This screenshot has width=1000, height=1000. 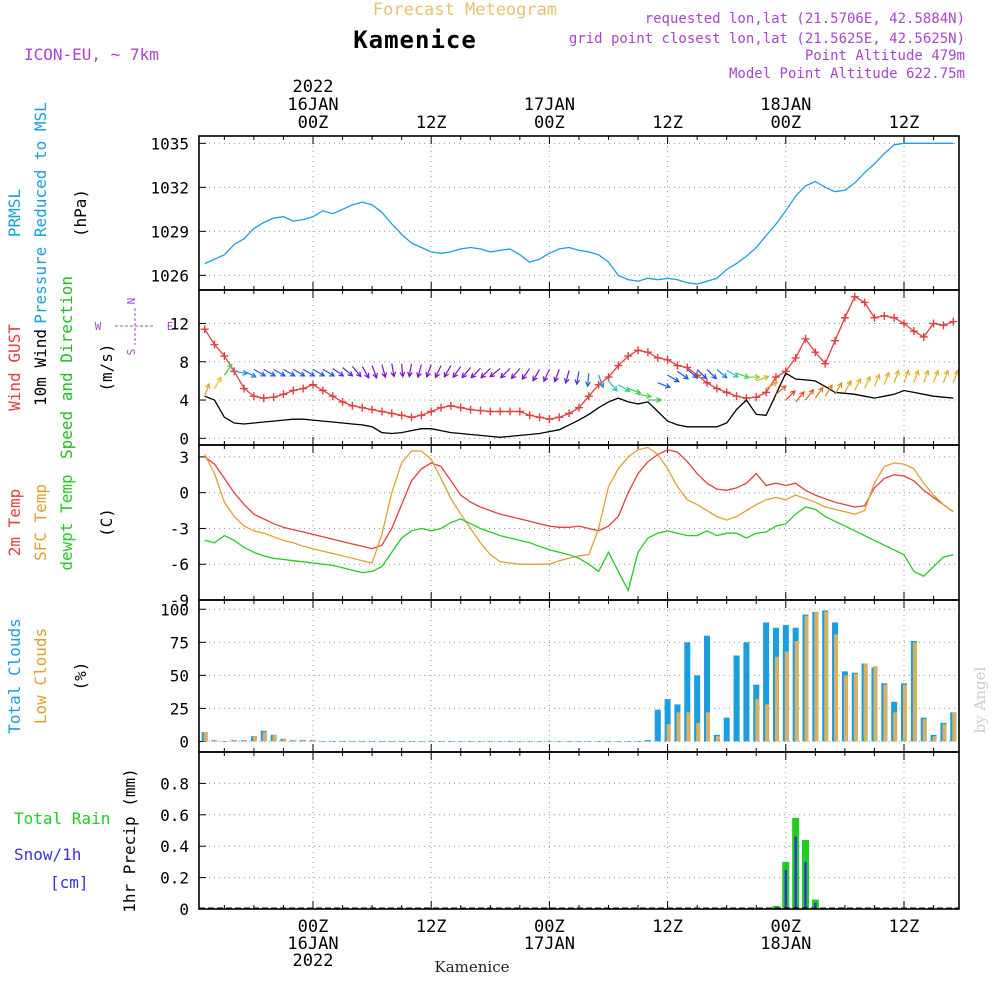 I want to click on compass-rose: N S W E, so click(x=134, y=327).